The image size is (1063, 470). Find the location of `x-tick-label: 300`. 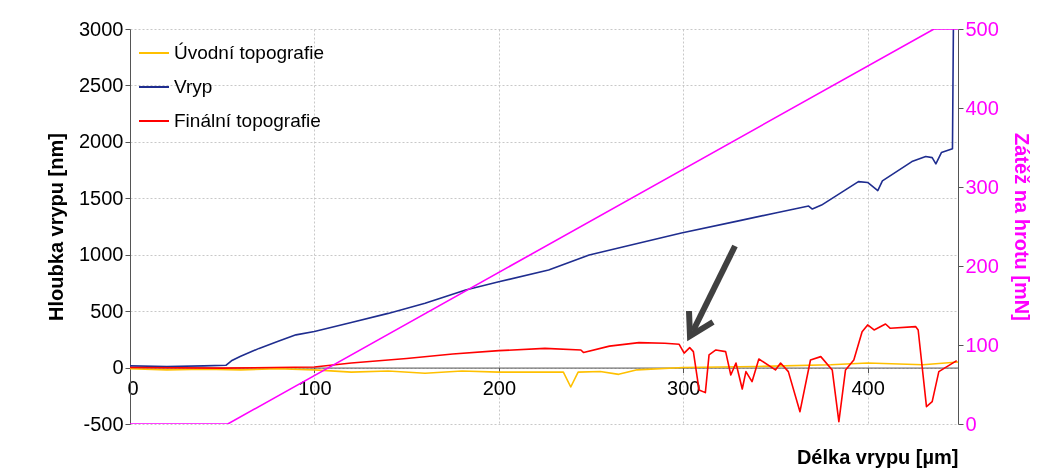

x-tick-label: 300 is located at coordinates (684, 388).